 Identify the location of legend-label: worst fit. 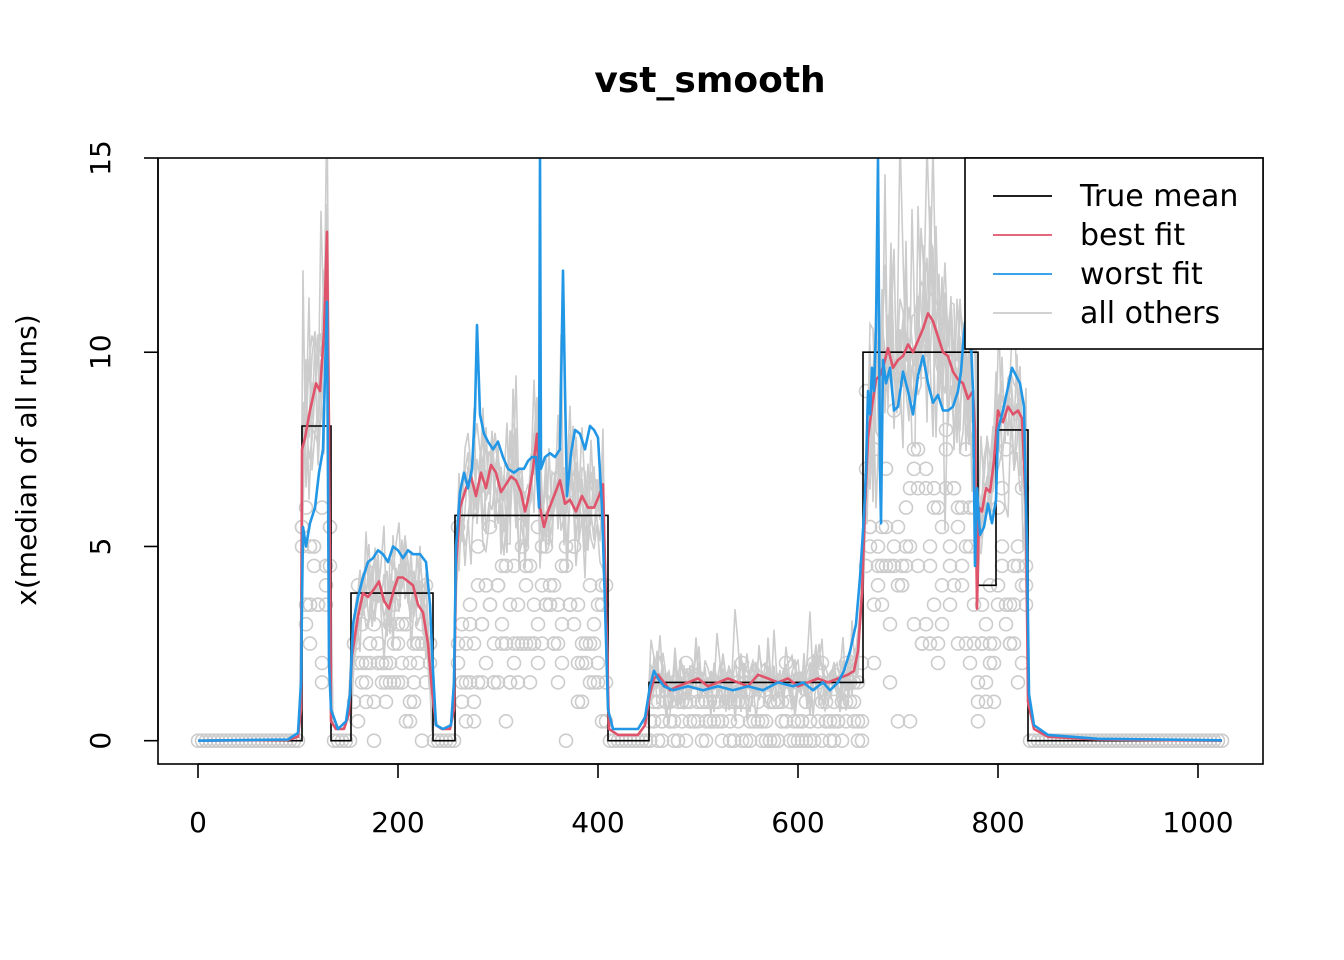
(1141, 274).